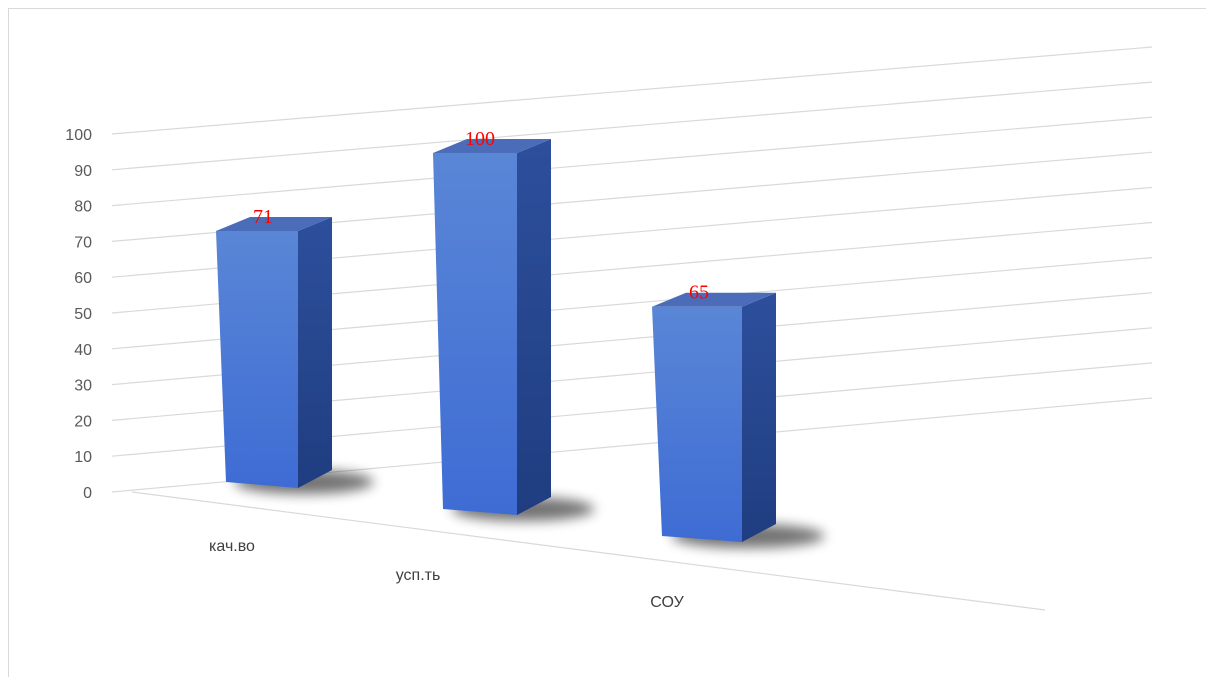 The image size is (1209, 677). I want to click on y-tick-label: 30, so click(83, 386).